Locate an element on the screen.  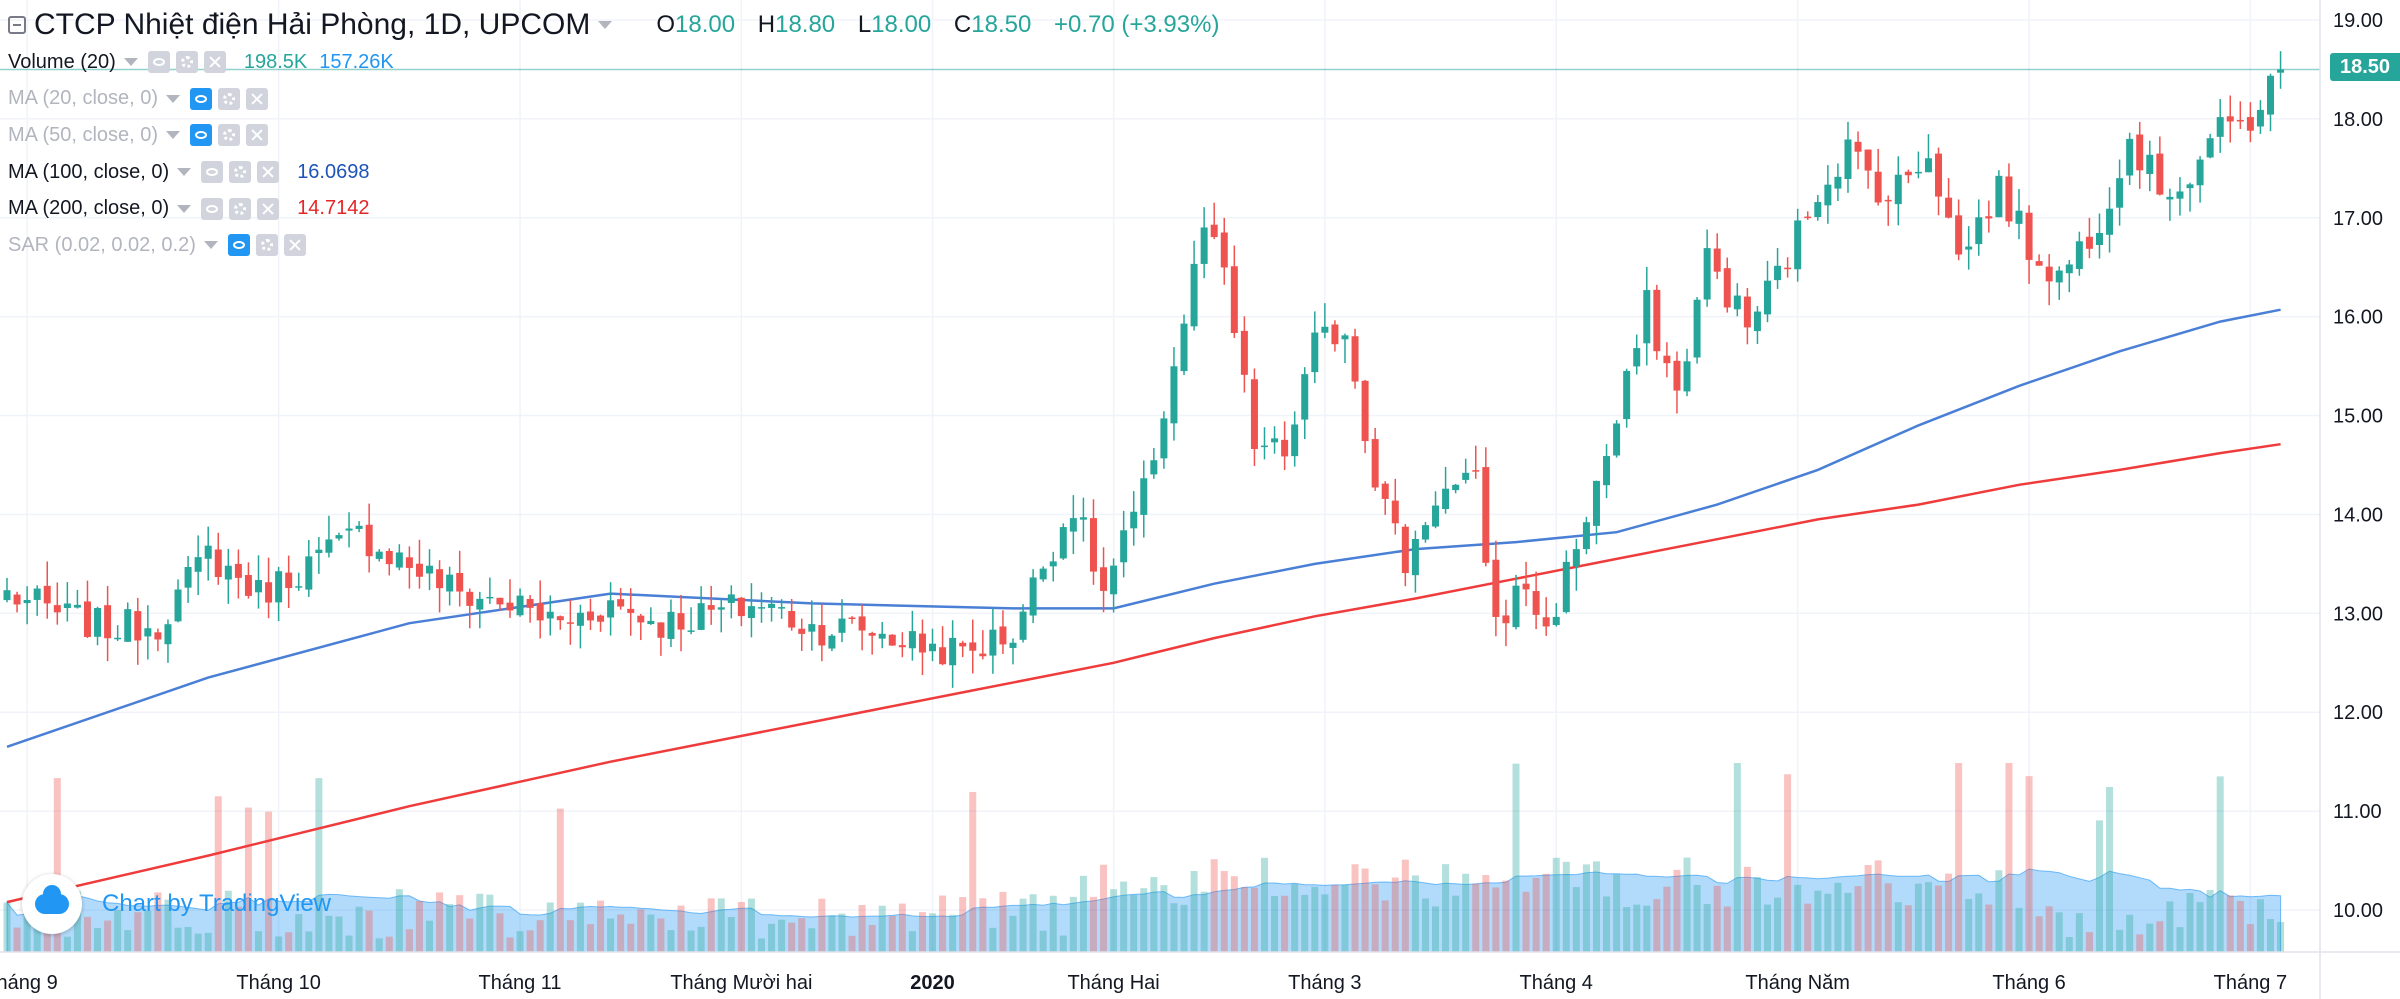
price-tick-label: 10.00 is located at coordinates (2358, 911).